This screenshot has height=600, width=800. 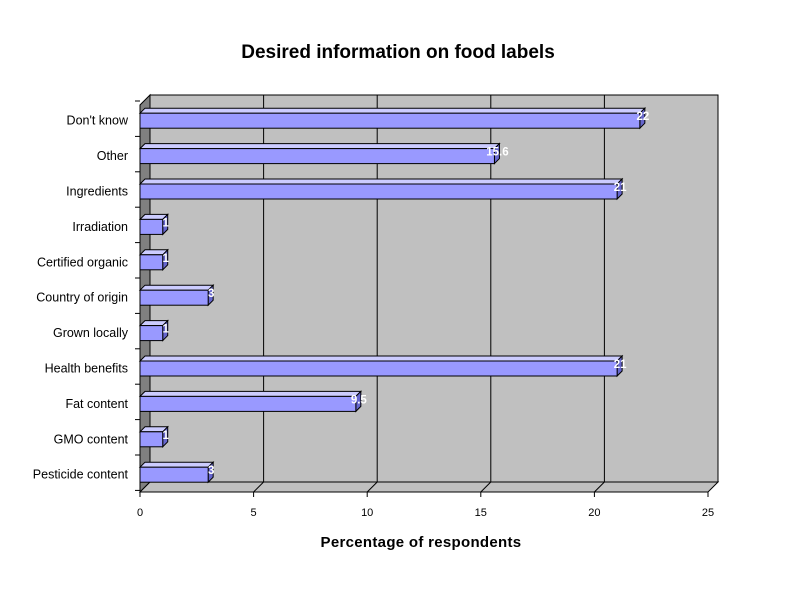 I want to click on category-label: Certified organic, so click(x=82, y=262).